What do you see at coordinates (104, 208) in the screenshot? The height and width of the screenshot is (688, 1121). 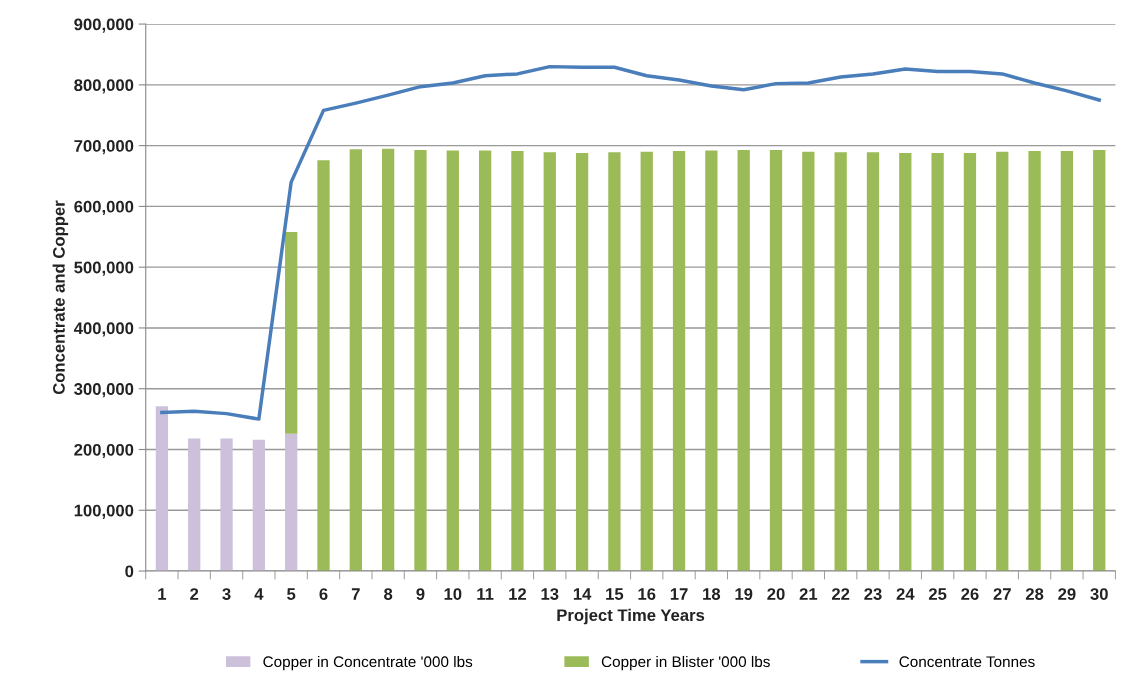 I see `y-tick-label: 600,000` at bounding box center [104, 208].